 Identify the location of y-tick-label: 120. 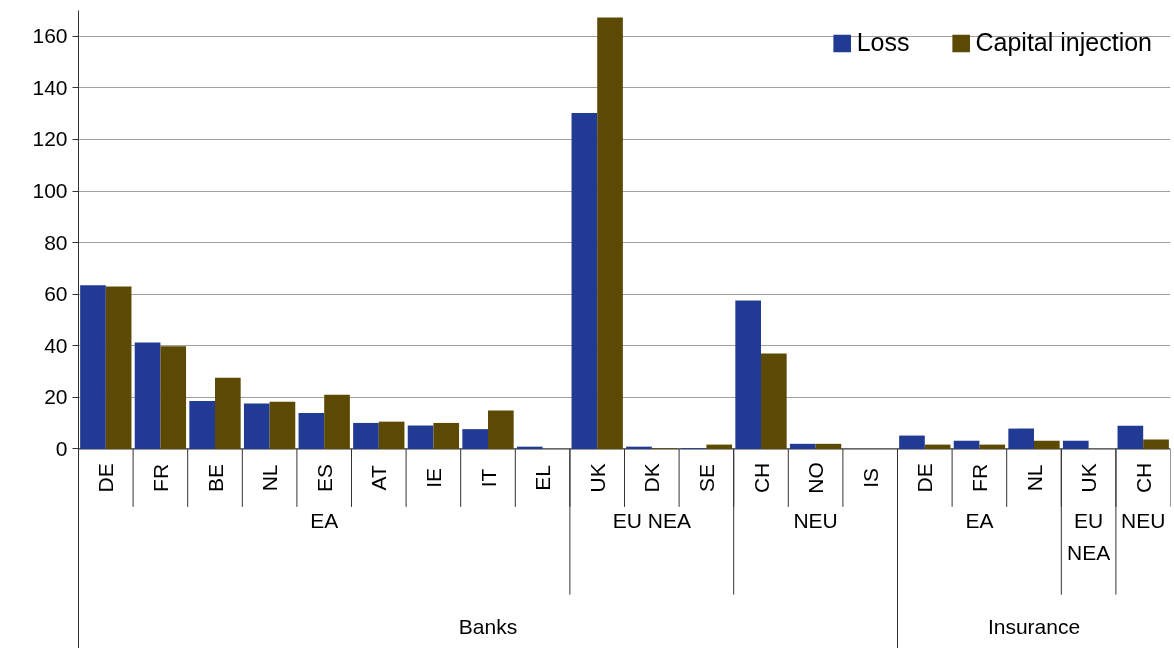
(50, 139).